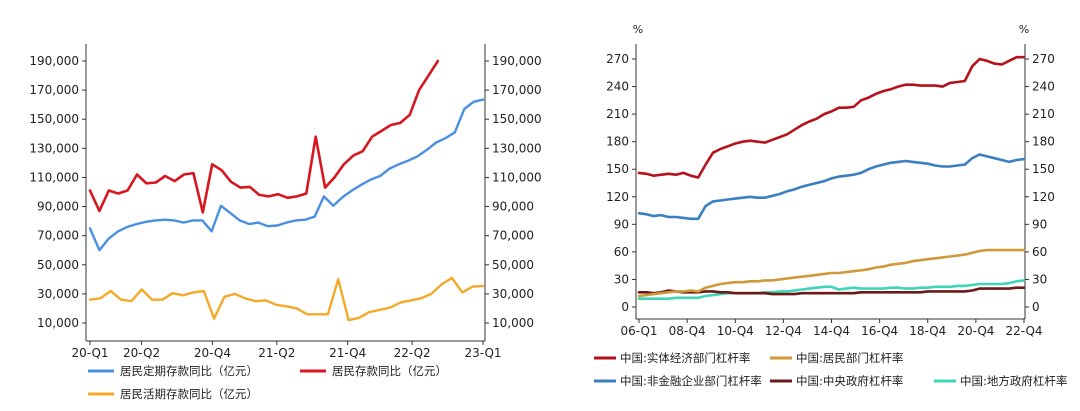 The height and width of the screenshot is (411, 1080). What do you see at coordinates (54, 119) in the screenshot?
I see `left-y-tick-label: 150,000` at bounding box center [54, 119].